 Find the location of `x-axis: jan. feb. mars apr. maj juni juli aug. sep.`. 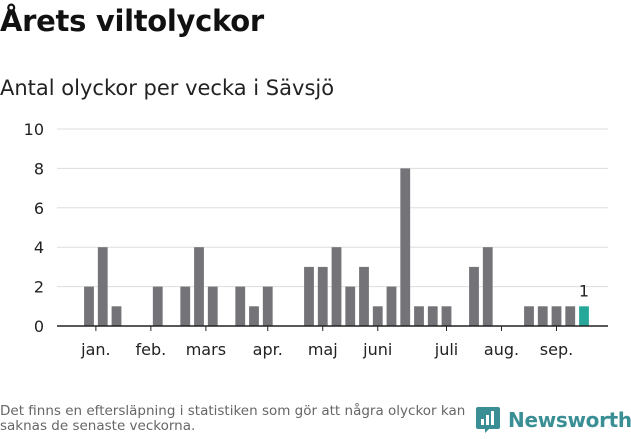

x-axis: jan. feb. mars apr. maj juni juli aug. sep. is located at coordinates (332, 342).